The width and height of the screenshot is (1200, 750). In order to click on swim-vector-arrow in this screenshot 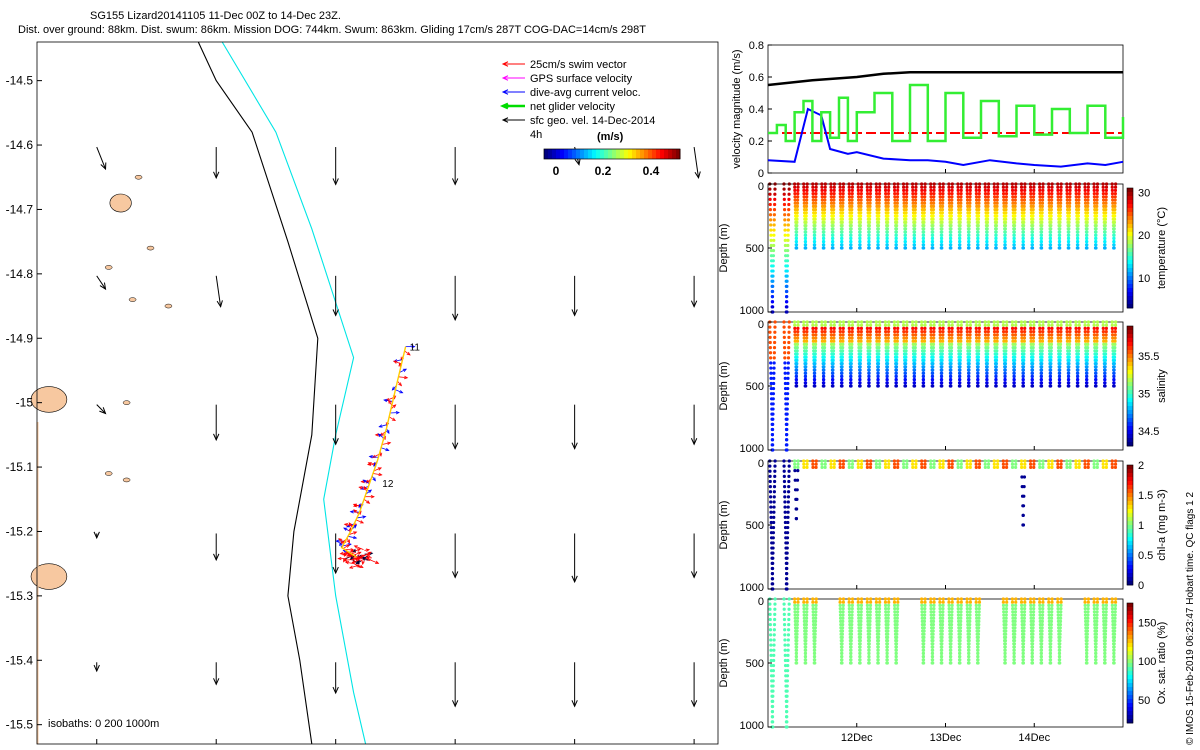, I will do `click(367, 554)`.